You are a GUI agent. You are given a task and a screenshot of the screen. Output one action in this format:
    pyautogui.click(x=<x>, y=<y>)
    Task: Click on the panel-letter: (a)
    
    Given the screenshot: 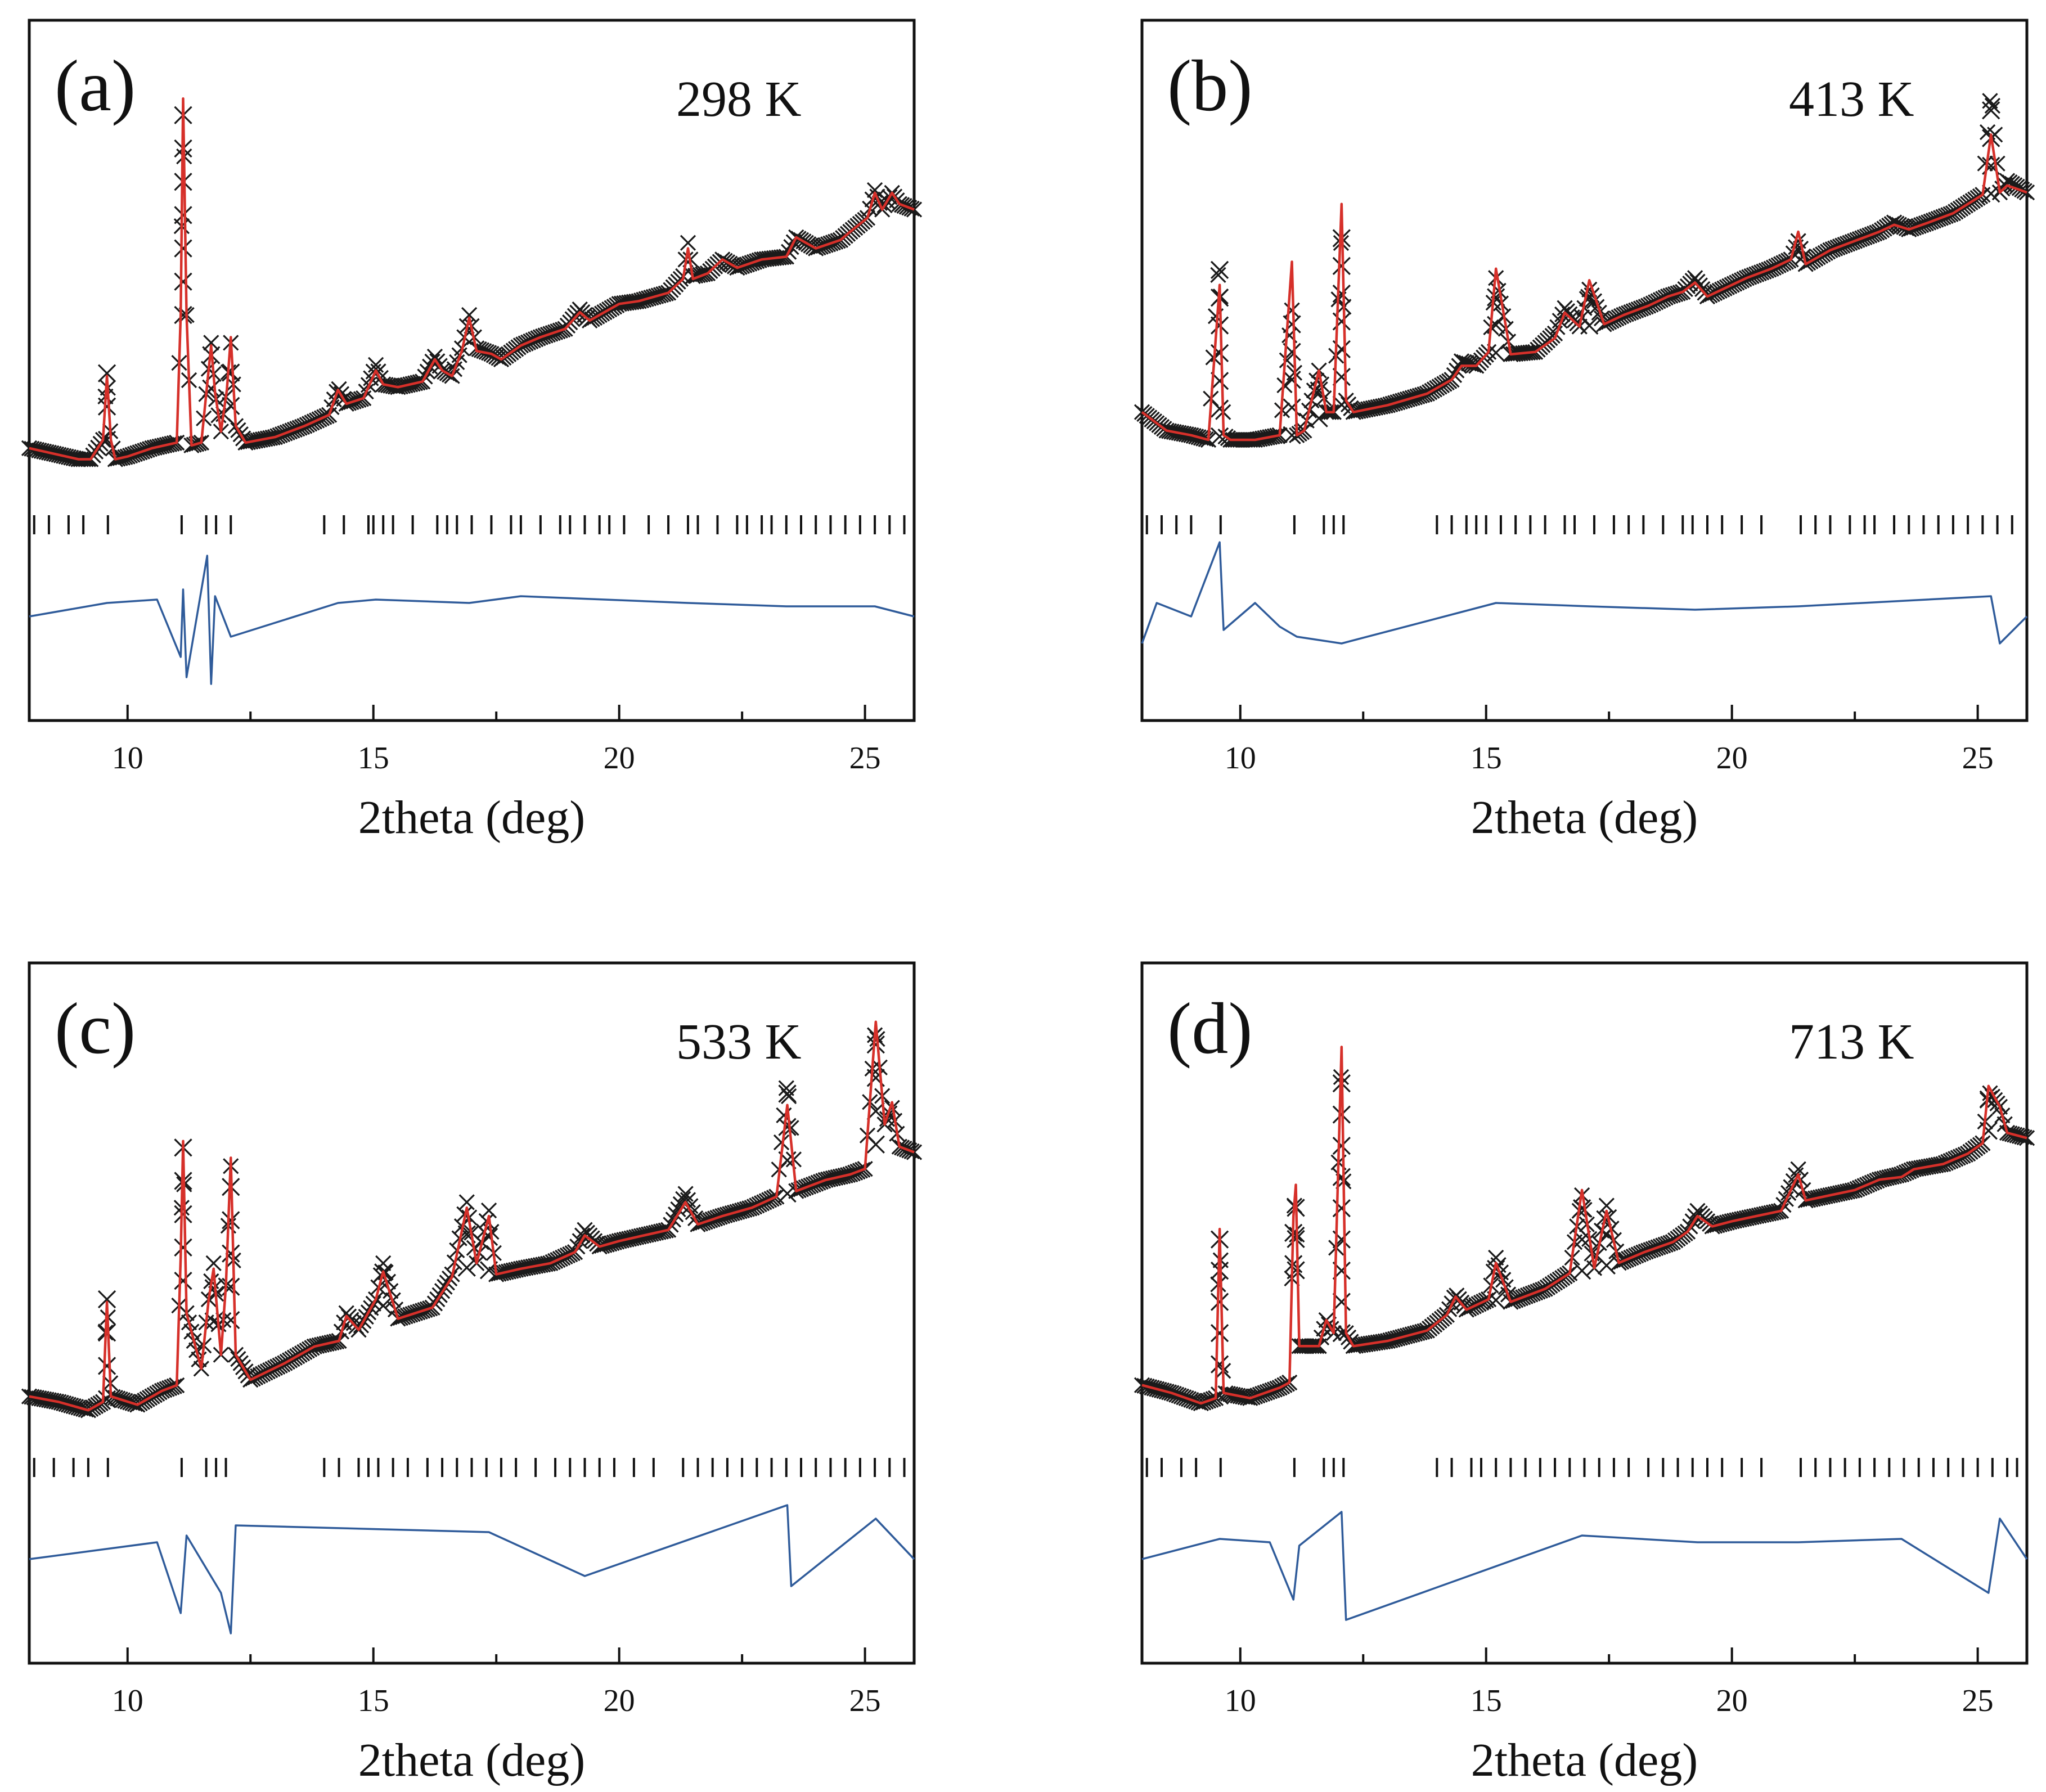 What is the action you would take?
    pyautogui.click(x=95, y=86)
    